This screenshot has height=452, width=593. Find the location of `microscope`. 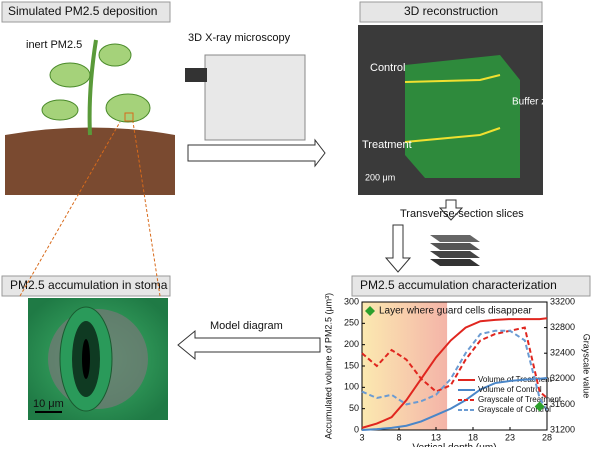

microscope is located at coordinates (255, 97).